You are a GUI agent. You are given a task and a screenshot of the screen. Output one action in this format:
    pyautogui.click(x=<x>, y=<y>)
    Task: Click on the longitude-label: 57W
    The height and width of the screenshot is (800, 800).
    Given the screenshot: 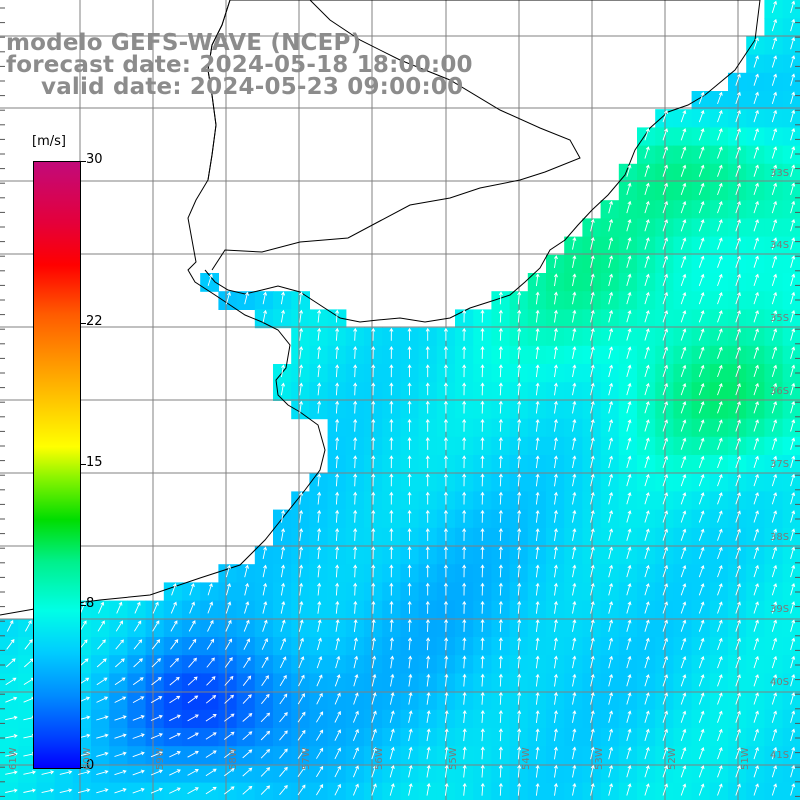 What is the action you would take?
    pyautogui.click(x=306, y=758)
    